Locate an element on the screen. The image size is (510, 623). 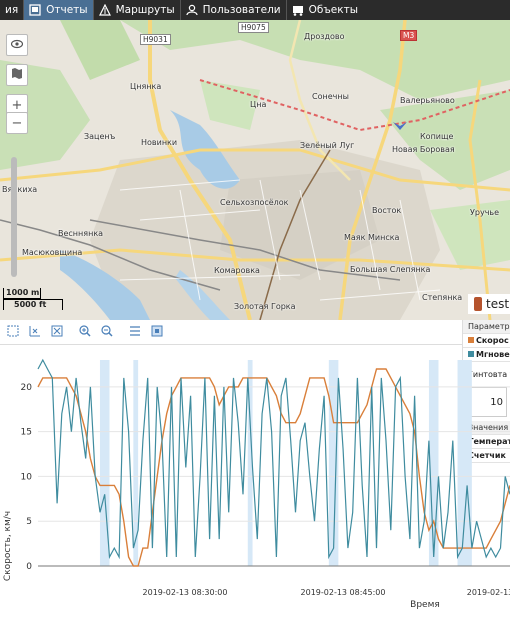
legend-label: Мгнове is located at coordinates (493, 354).